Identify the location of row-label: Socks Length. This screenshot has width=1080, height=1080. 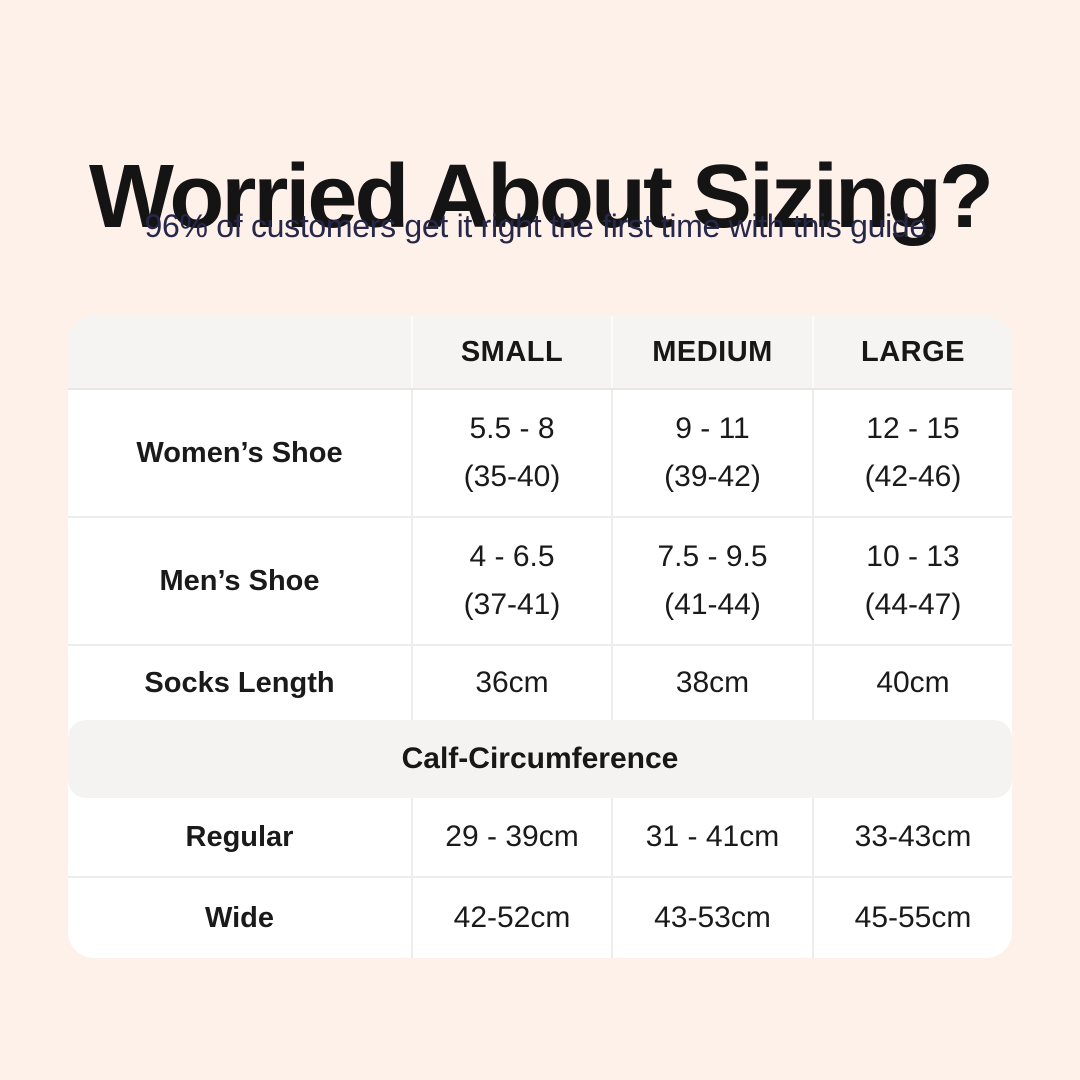
(239, 682).